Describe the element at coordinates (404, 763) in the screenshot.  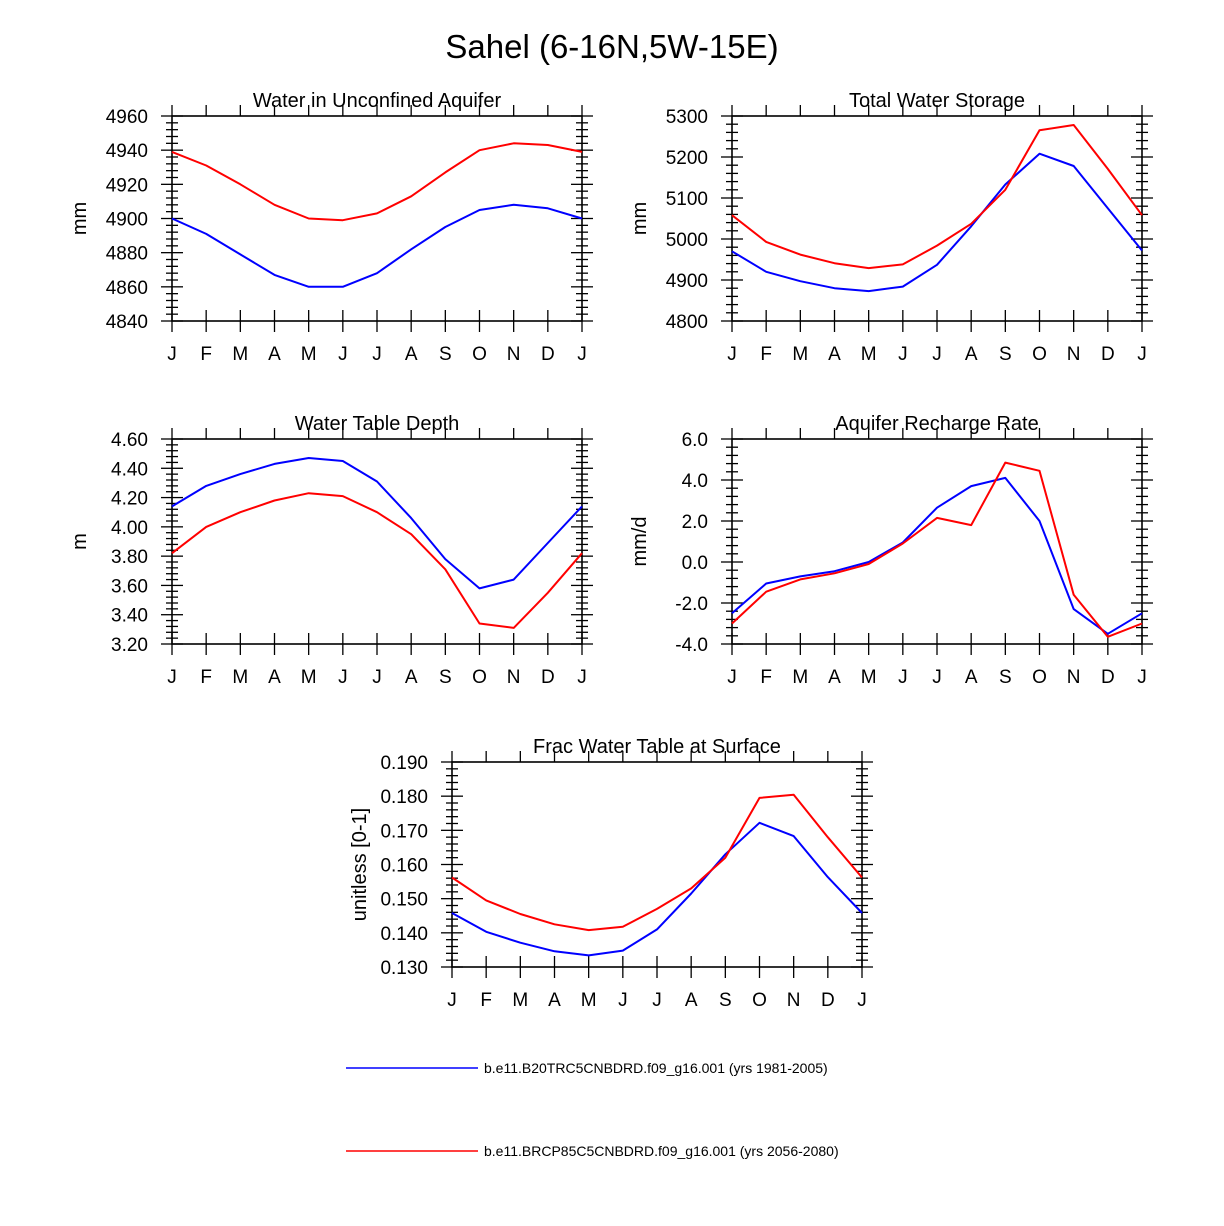
I see `y-tick-label: 0.190` at that location.